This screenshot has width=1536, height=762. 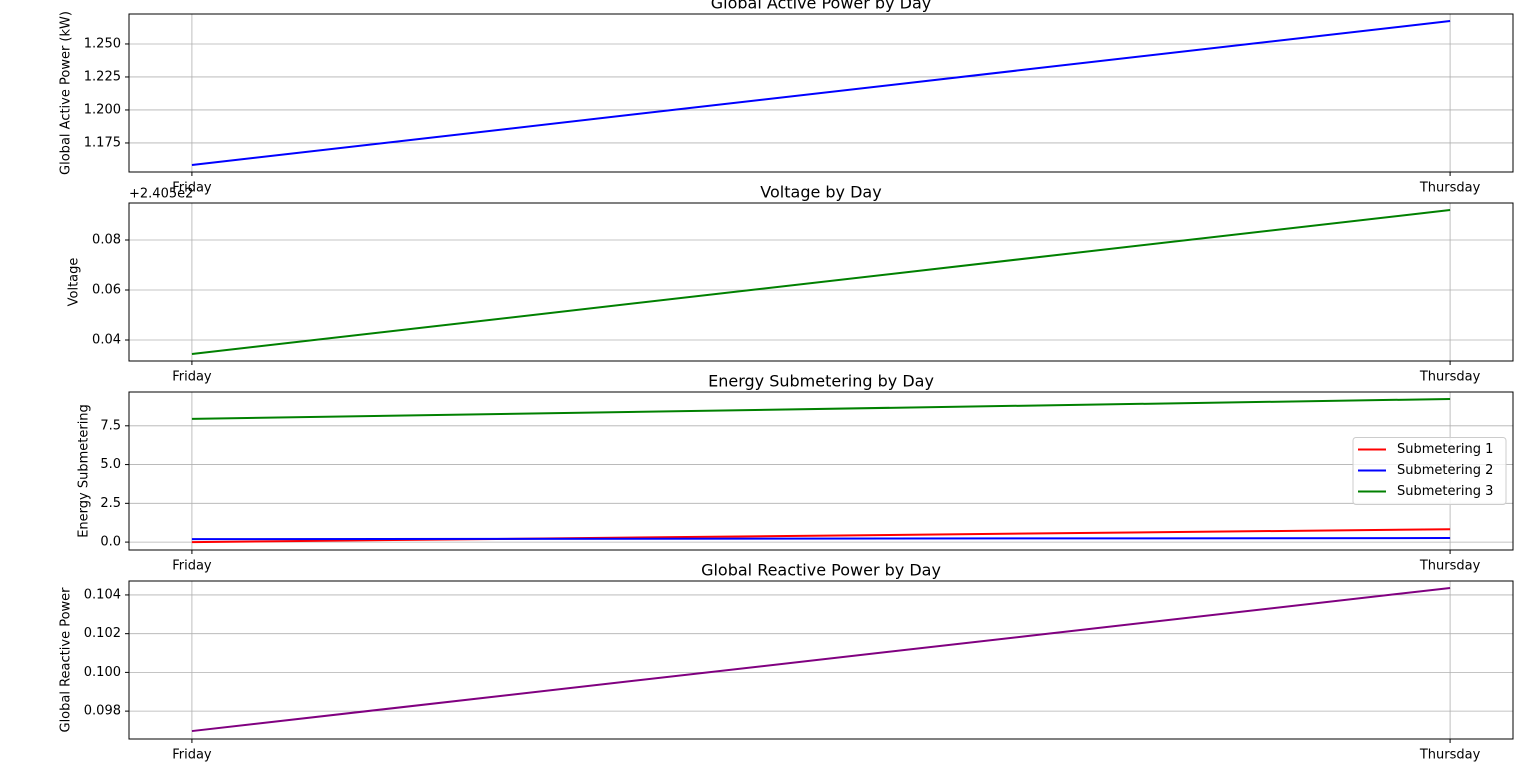 What do you see at coordinates (66, 660) in the screenshot?
I see `y-axis-label: Global Reactive Power` at bounding box center [66, 660].